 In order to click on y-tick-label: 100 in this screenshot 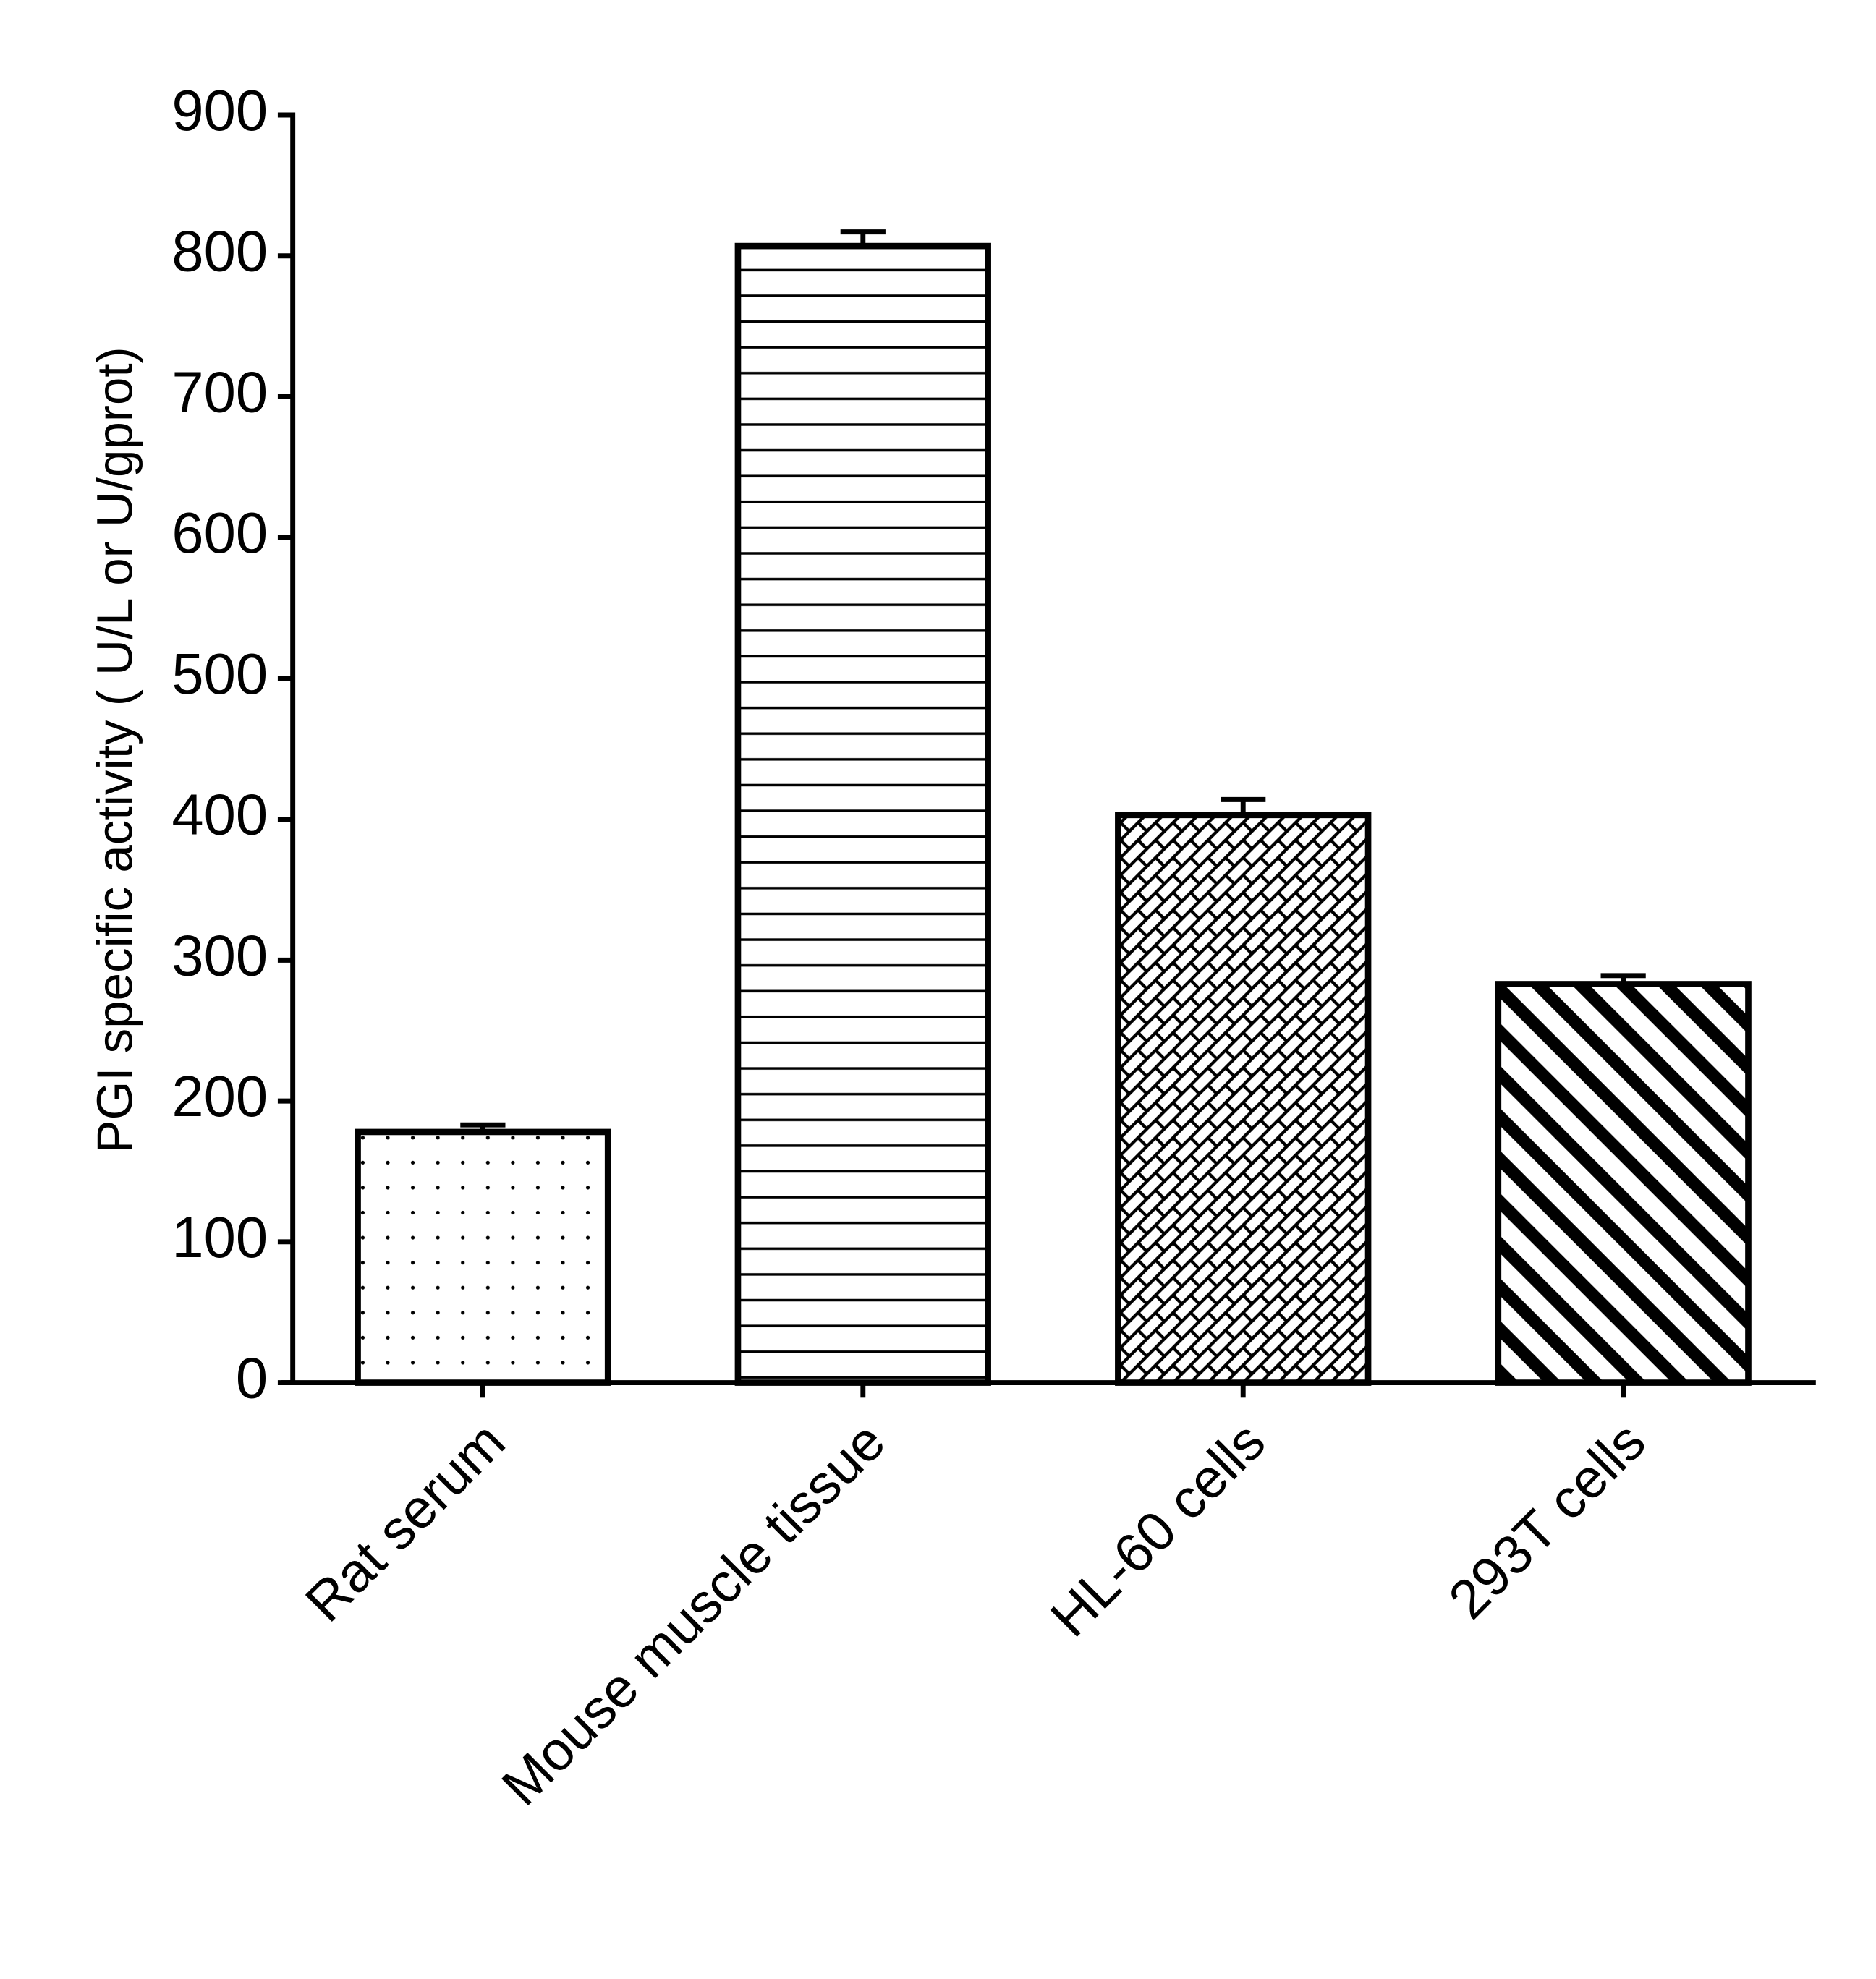, I will do `click(219, 1237)`.